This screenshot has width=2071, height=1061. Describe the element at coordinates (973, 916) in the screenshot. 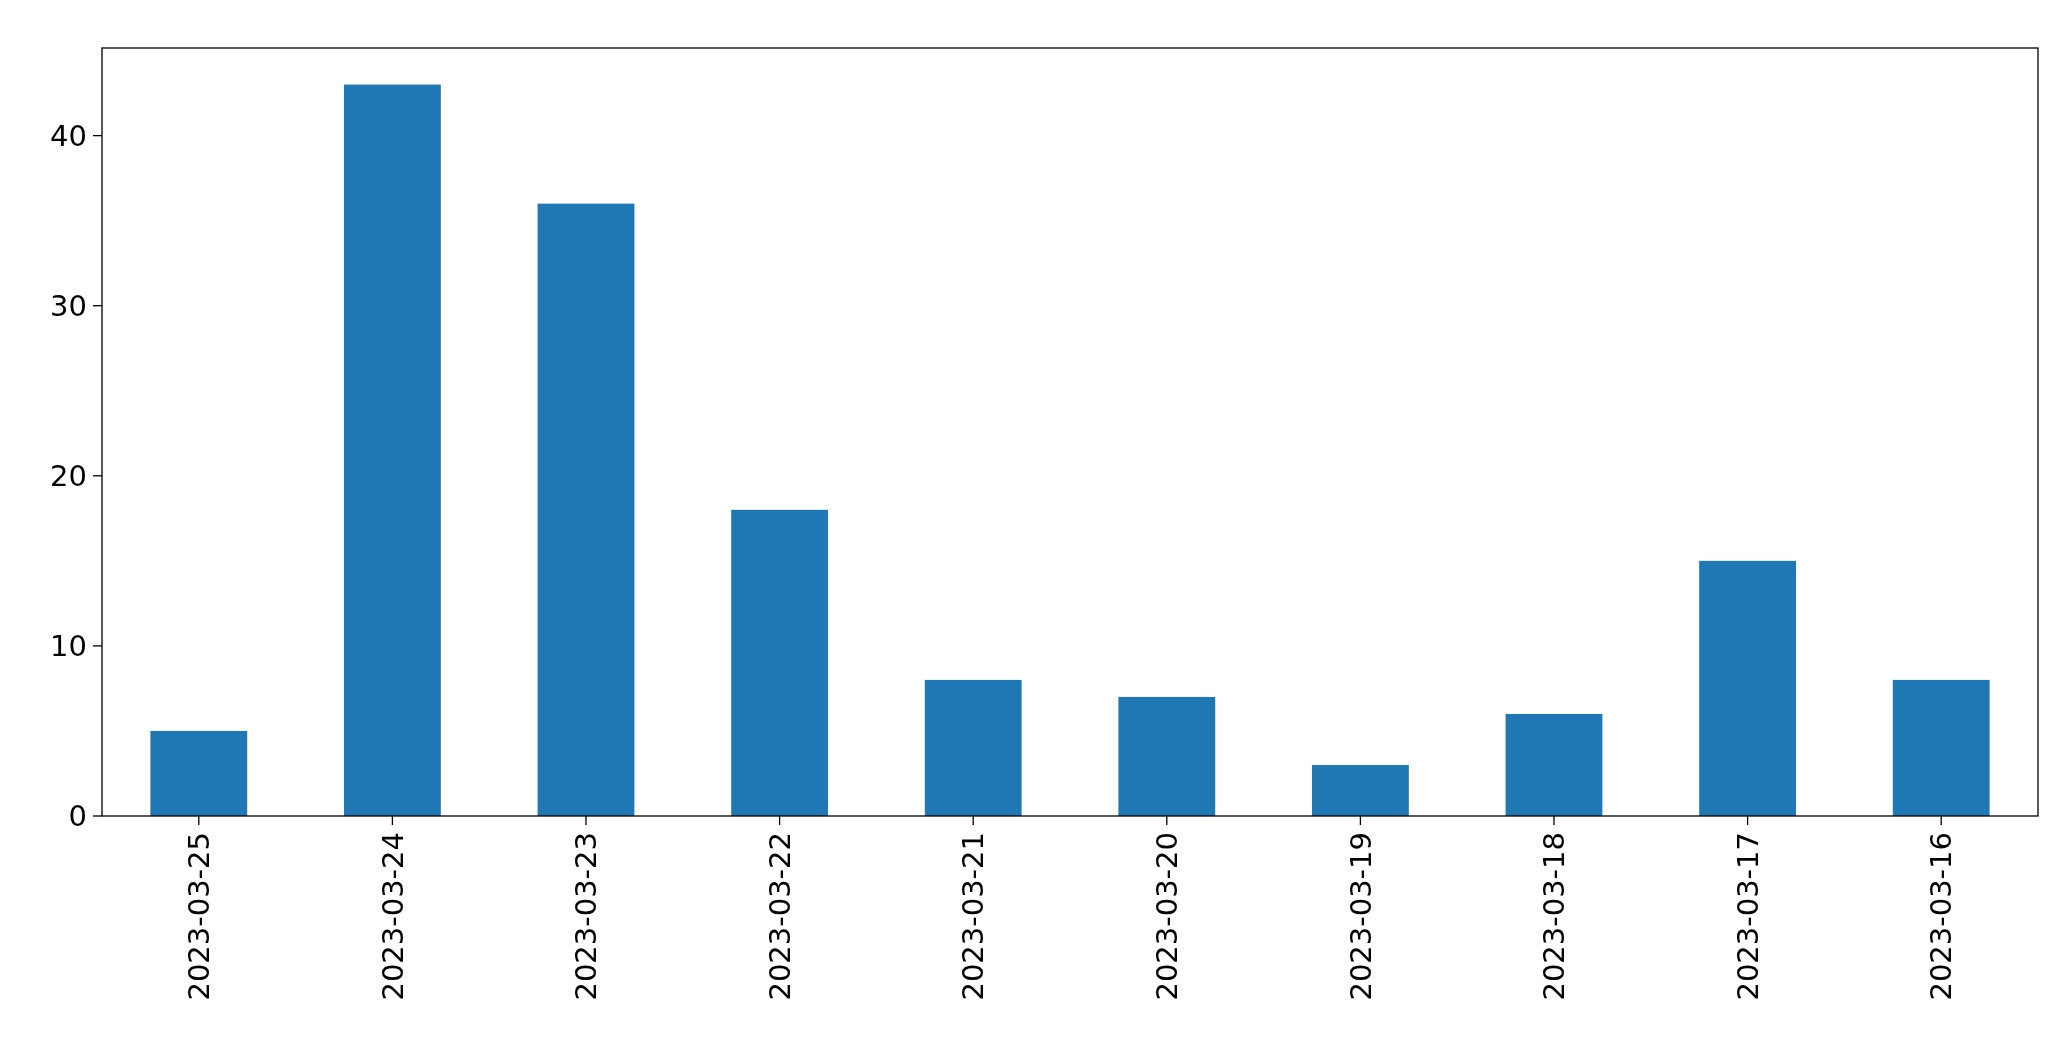

I see `x-tick-label: 2023-03-21` at that location.